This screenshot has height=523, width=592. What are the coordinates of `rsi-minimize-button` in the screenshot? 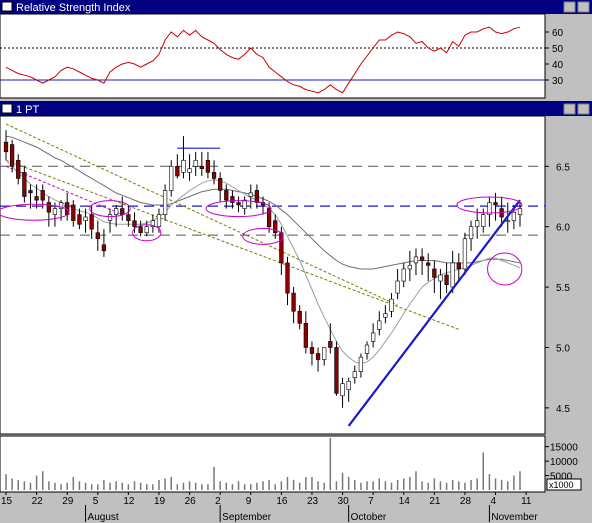 It's located at (569, 7).